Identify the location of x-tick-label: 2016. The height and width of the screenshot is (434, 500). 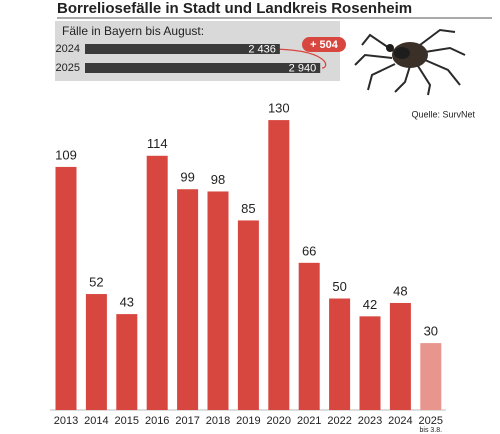
(157, 421).